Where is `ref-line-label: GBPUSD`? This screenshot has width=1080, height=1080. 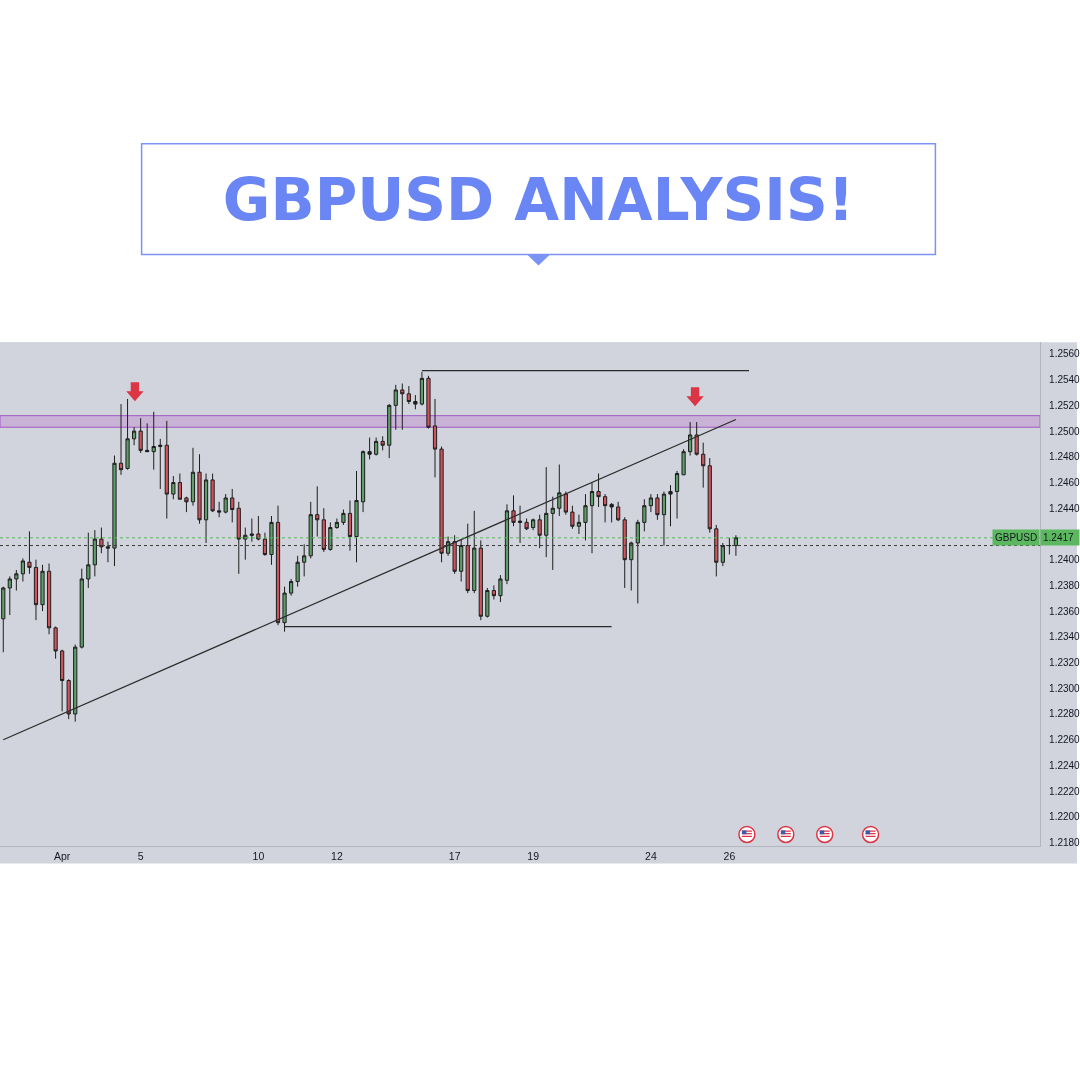
ref-line-label: GBPUSD is located at coordinates (1016, 537).